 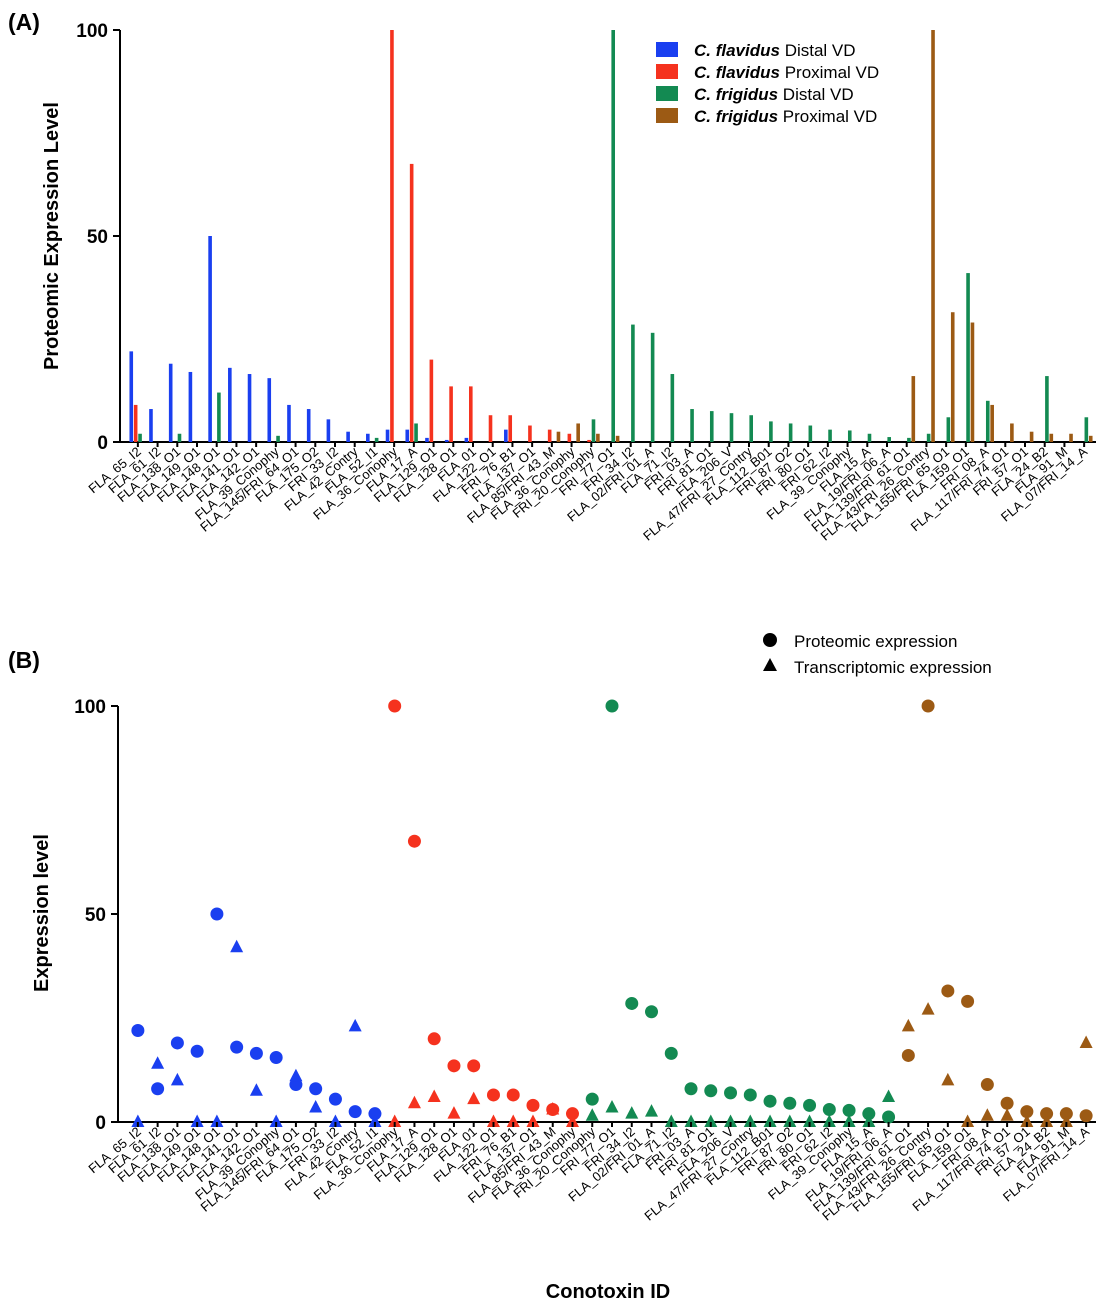 What do you see at coordinates (770, 640) in the screenshot?
I see `legend-circle-marker` at bounding box center [770, 640].